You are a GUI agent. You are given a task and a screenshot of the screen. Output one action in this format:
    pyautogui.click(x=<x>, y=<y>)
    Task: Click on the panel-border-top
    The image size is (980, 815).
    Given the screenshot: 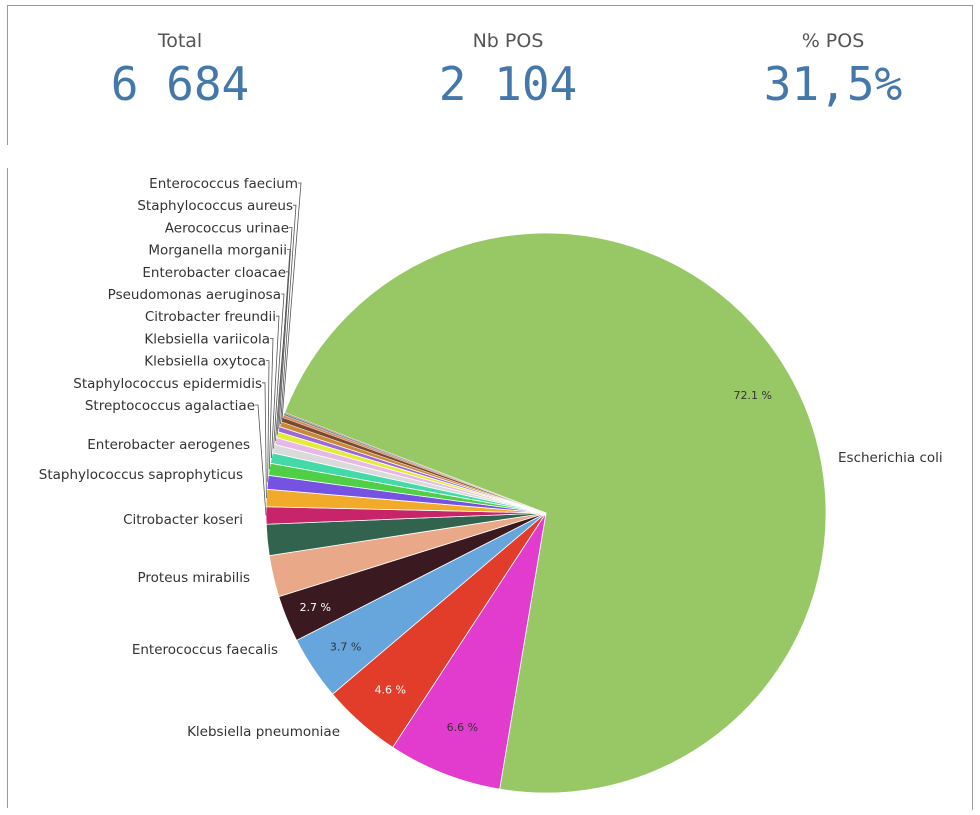 What is the action you would take?
    pyautogui.click(x=489, y=5)
    